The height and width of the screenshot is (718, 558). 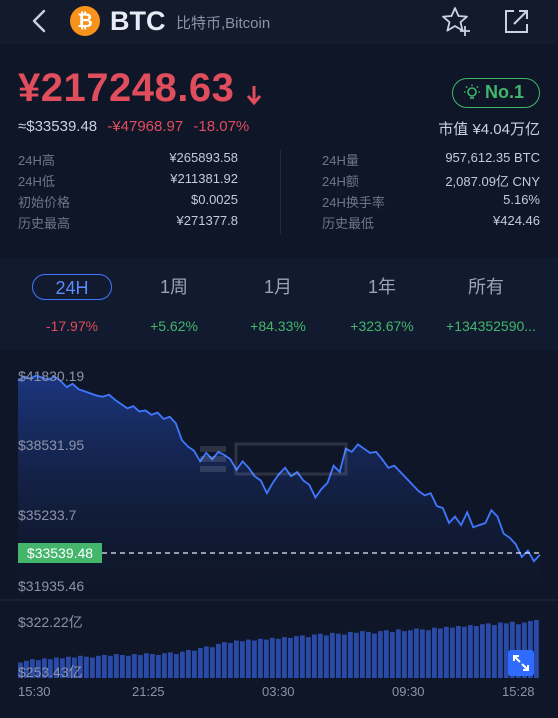 What do you see at coordinates (40, 21) in the screenshot?
I see `back-arrow-icon` at bounding box center [40, 21].